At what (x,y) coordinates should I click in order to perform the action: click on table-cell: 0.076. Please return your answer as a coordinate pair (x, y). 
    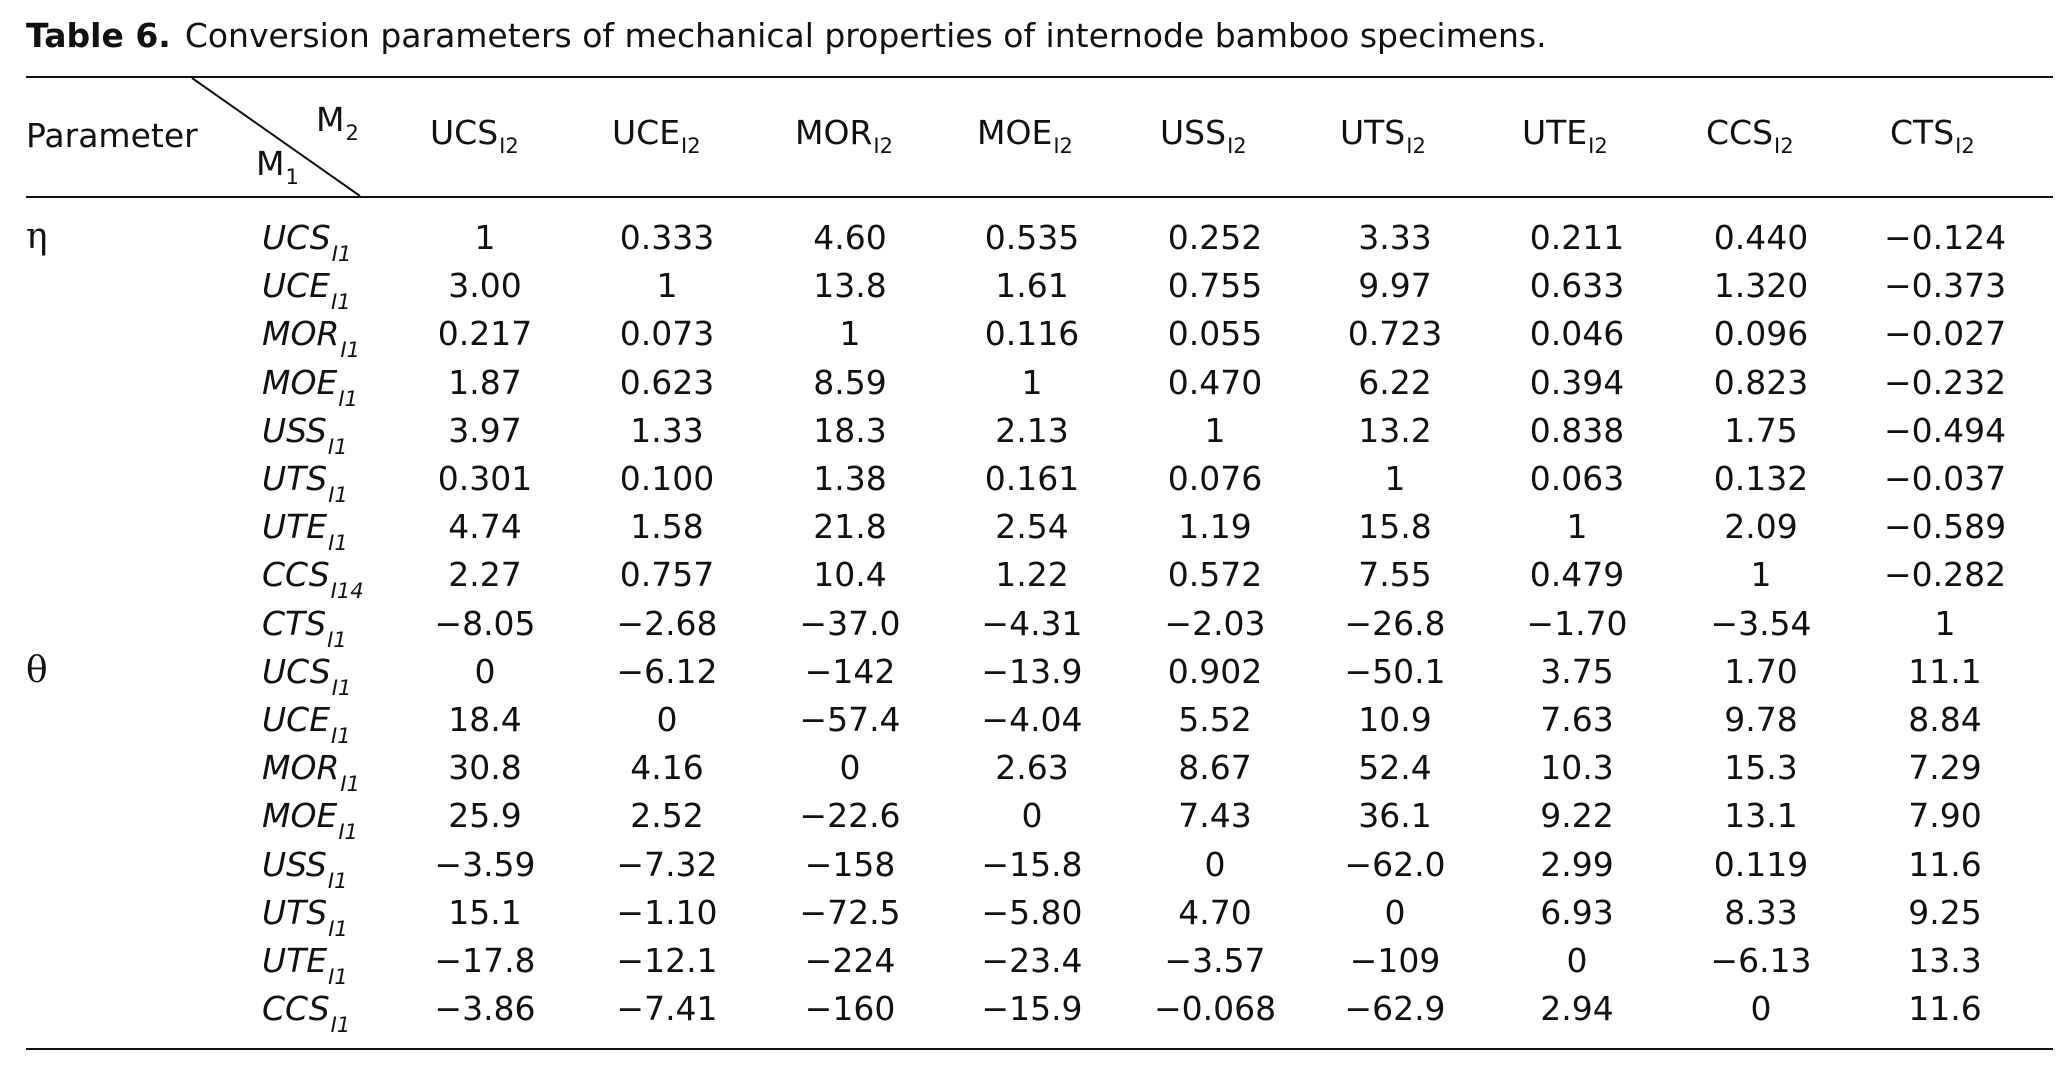
    Looking at the image, I should click on (1215, 478).